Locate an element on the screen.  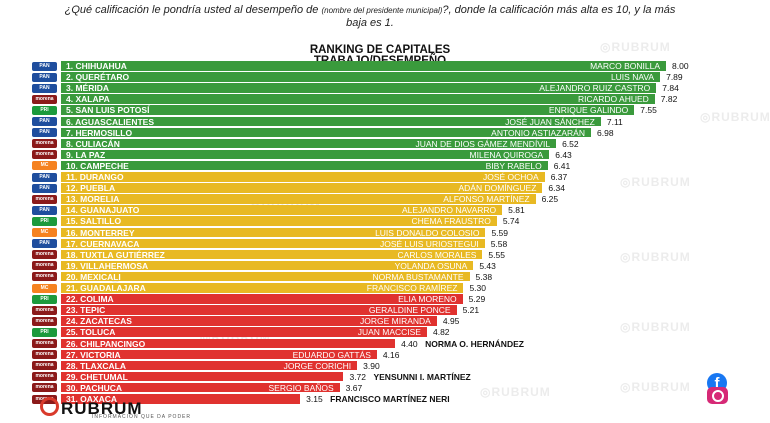
brand-text: RUBRUM is located at coordinates (102, 408).